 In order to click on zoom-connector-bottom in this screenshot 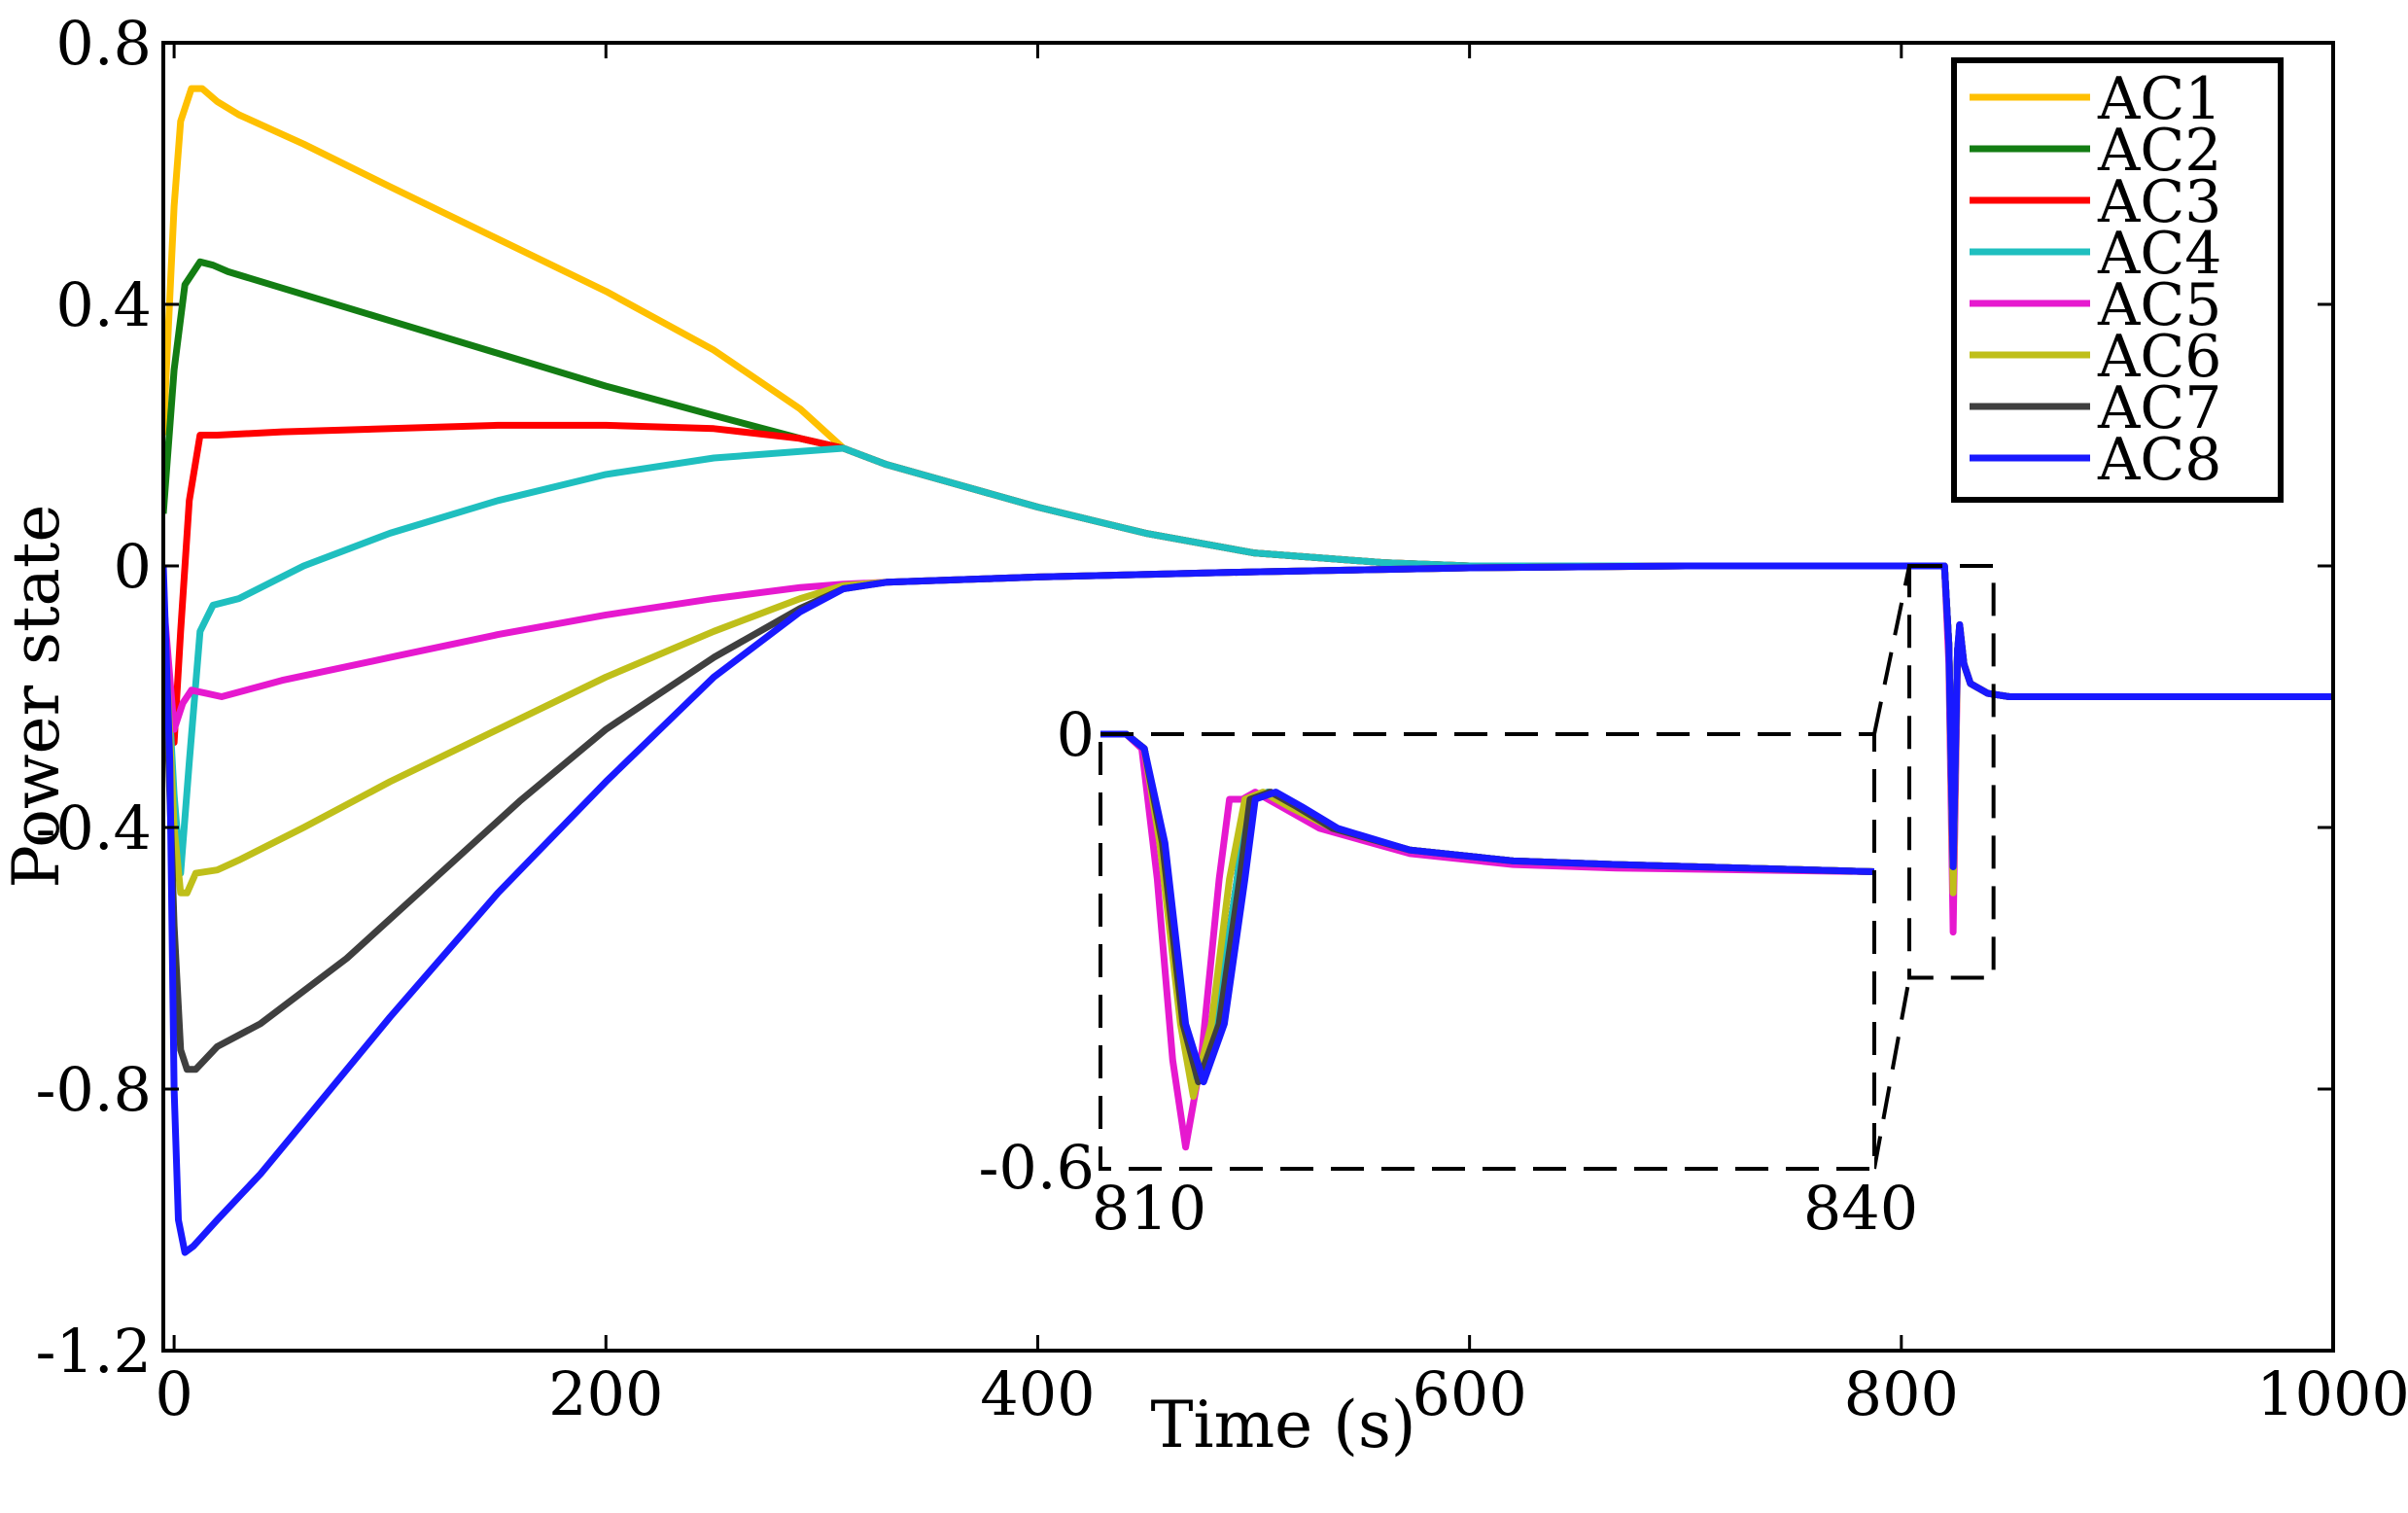, I will do `click(1891, 1074)`.